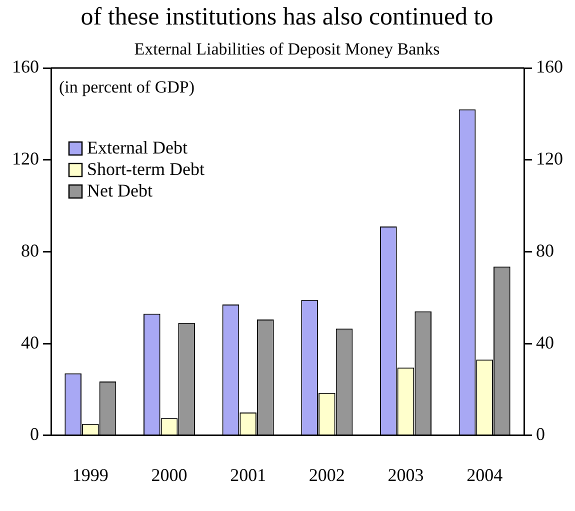  Describe the element at coordinates (484, 474) in the screenshot. I see `x-tick-label: 2004` at that location.